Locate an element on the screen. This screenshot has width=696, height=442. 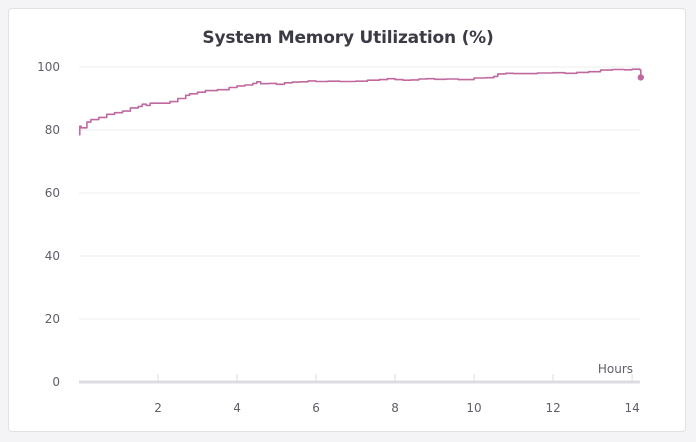
x-tick-label-6: 6 is located at coordinates (316, 408).